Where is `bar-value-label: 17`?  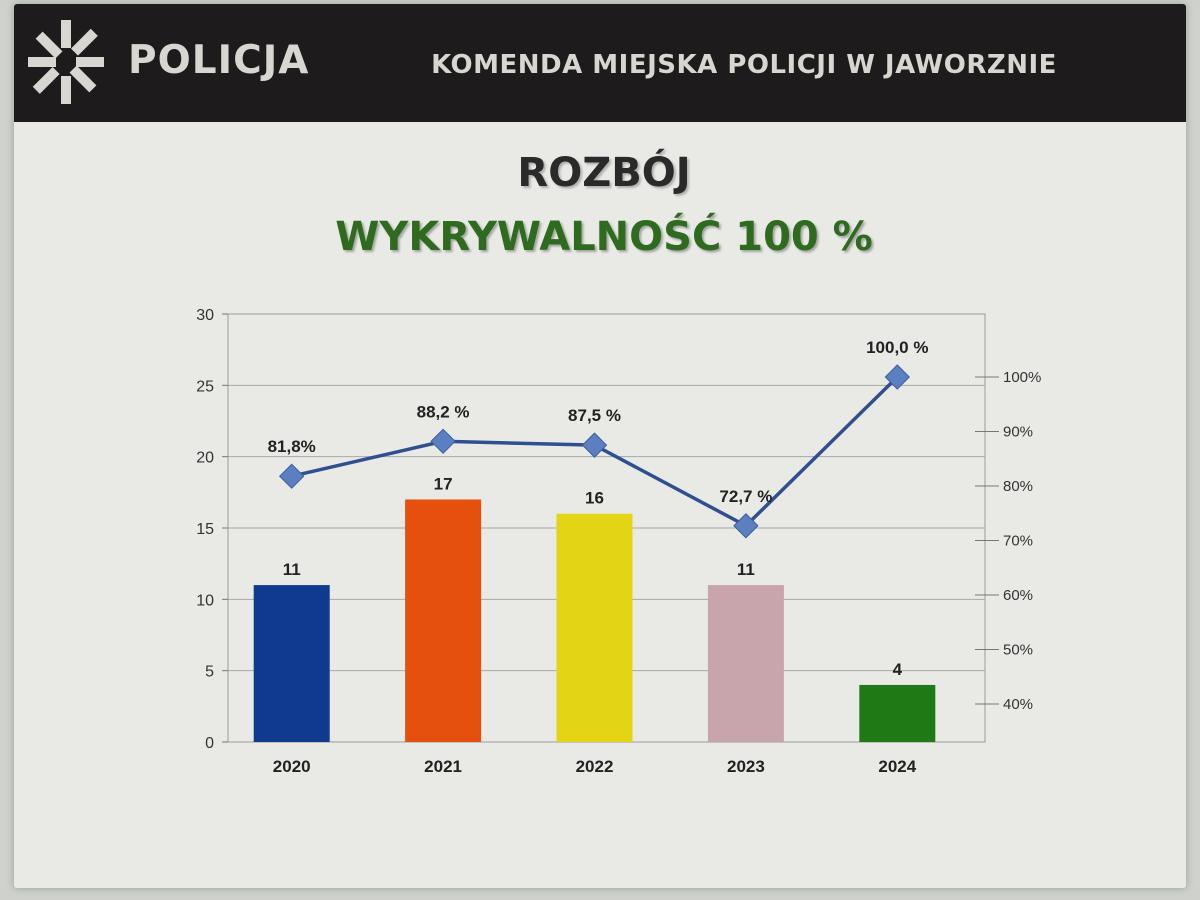 bar-value-label: 17 is located at coordinates (443, 483).